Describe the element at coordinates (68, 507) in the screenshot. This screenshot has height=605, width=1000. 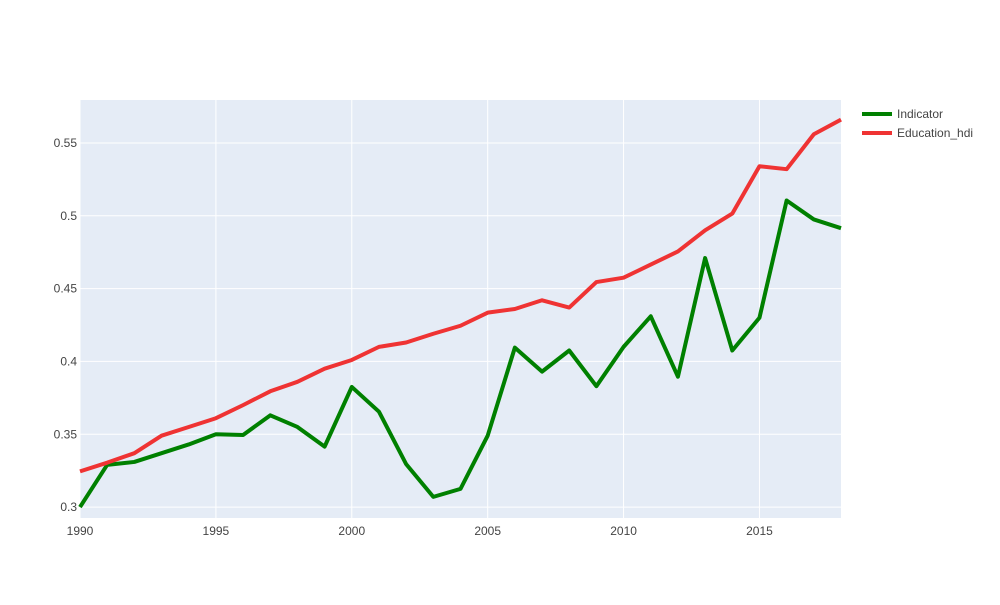
I see `y-tick-label: 0.3` at that location.